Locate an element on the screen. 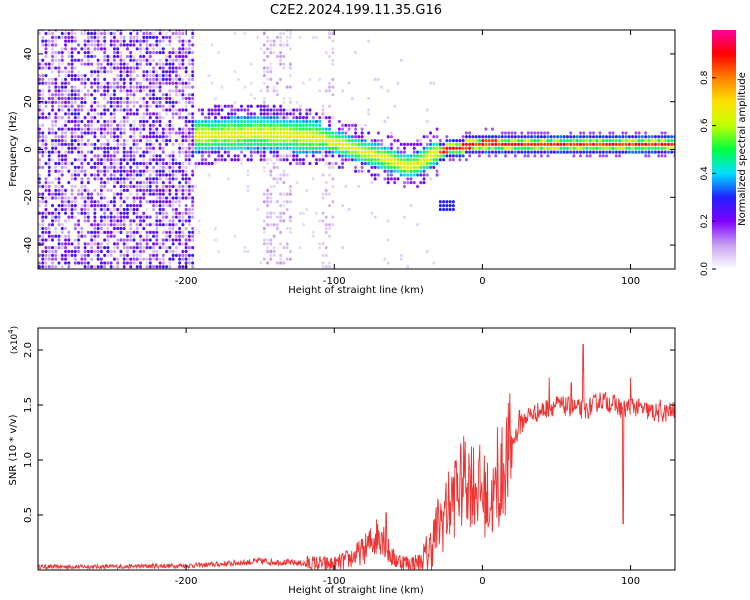 This screenshot has height=600, width=750. colorbar-tick-label: 0.4 is located at coordinates (705, 173).